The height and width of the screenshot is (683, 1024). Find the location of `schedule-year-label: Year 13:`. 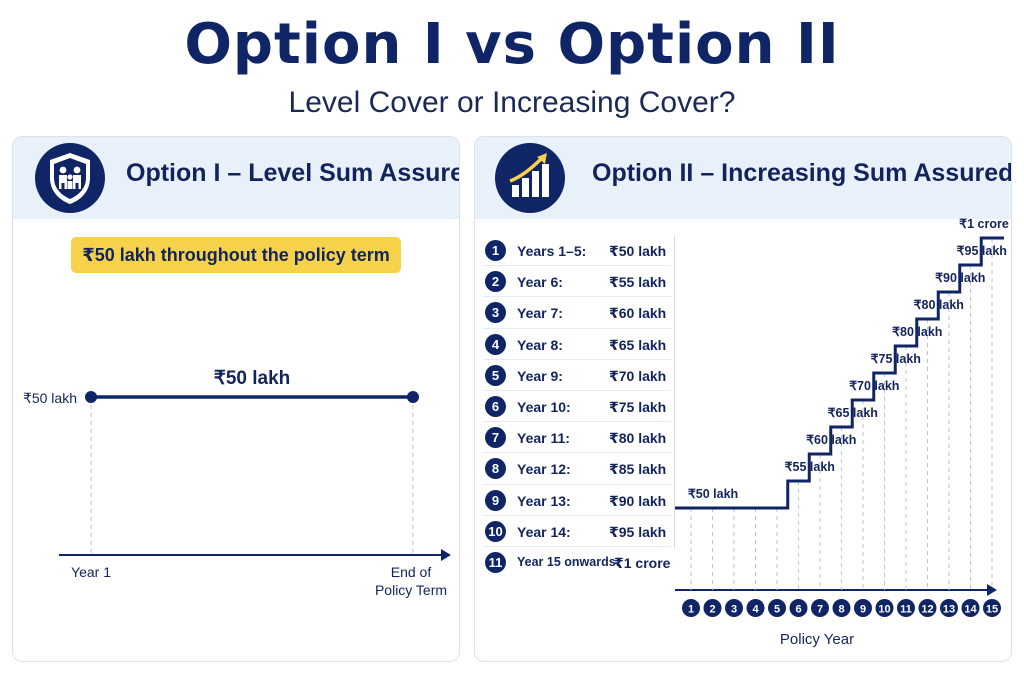

schedule-year-label: Year 13: is located at coordinates (544, 500).